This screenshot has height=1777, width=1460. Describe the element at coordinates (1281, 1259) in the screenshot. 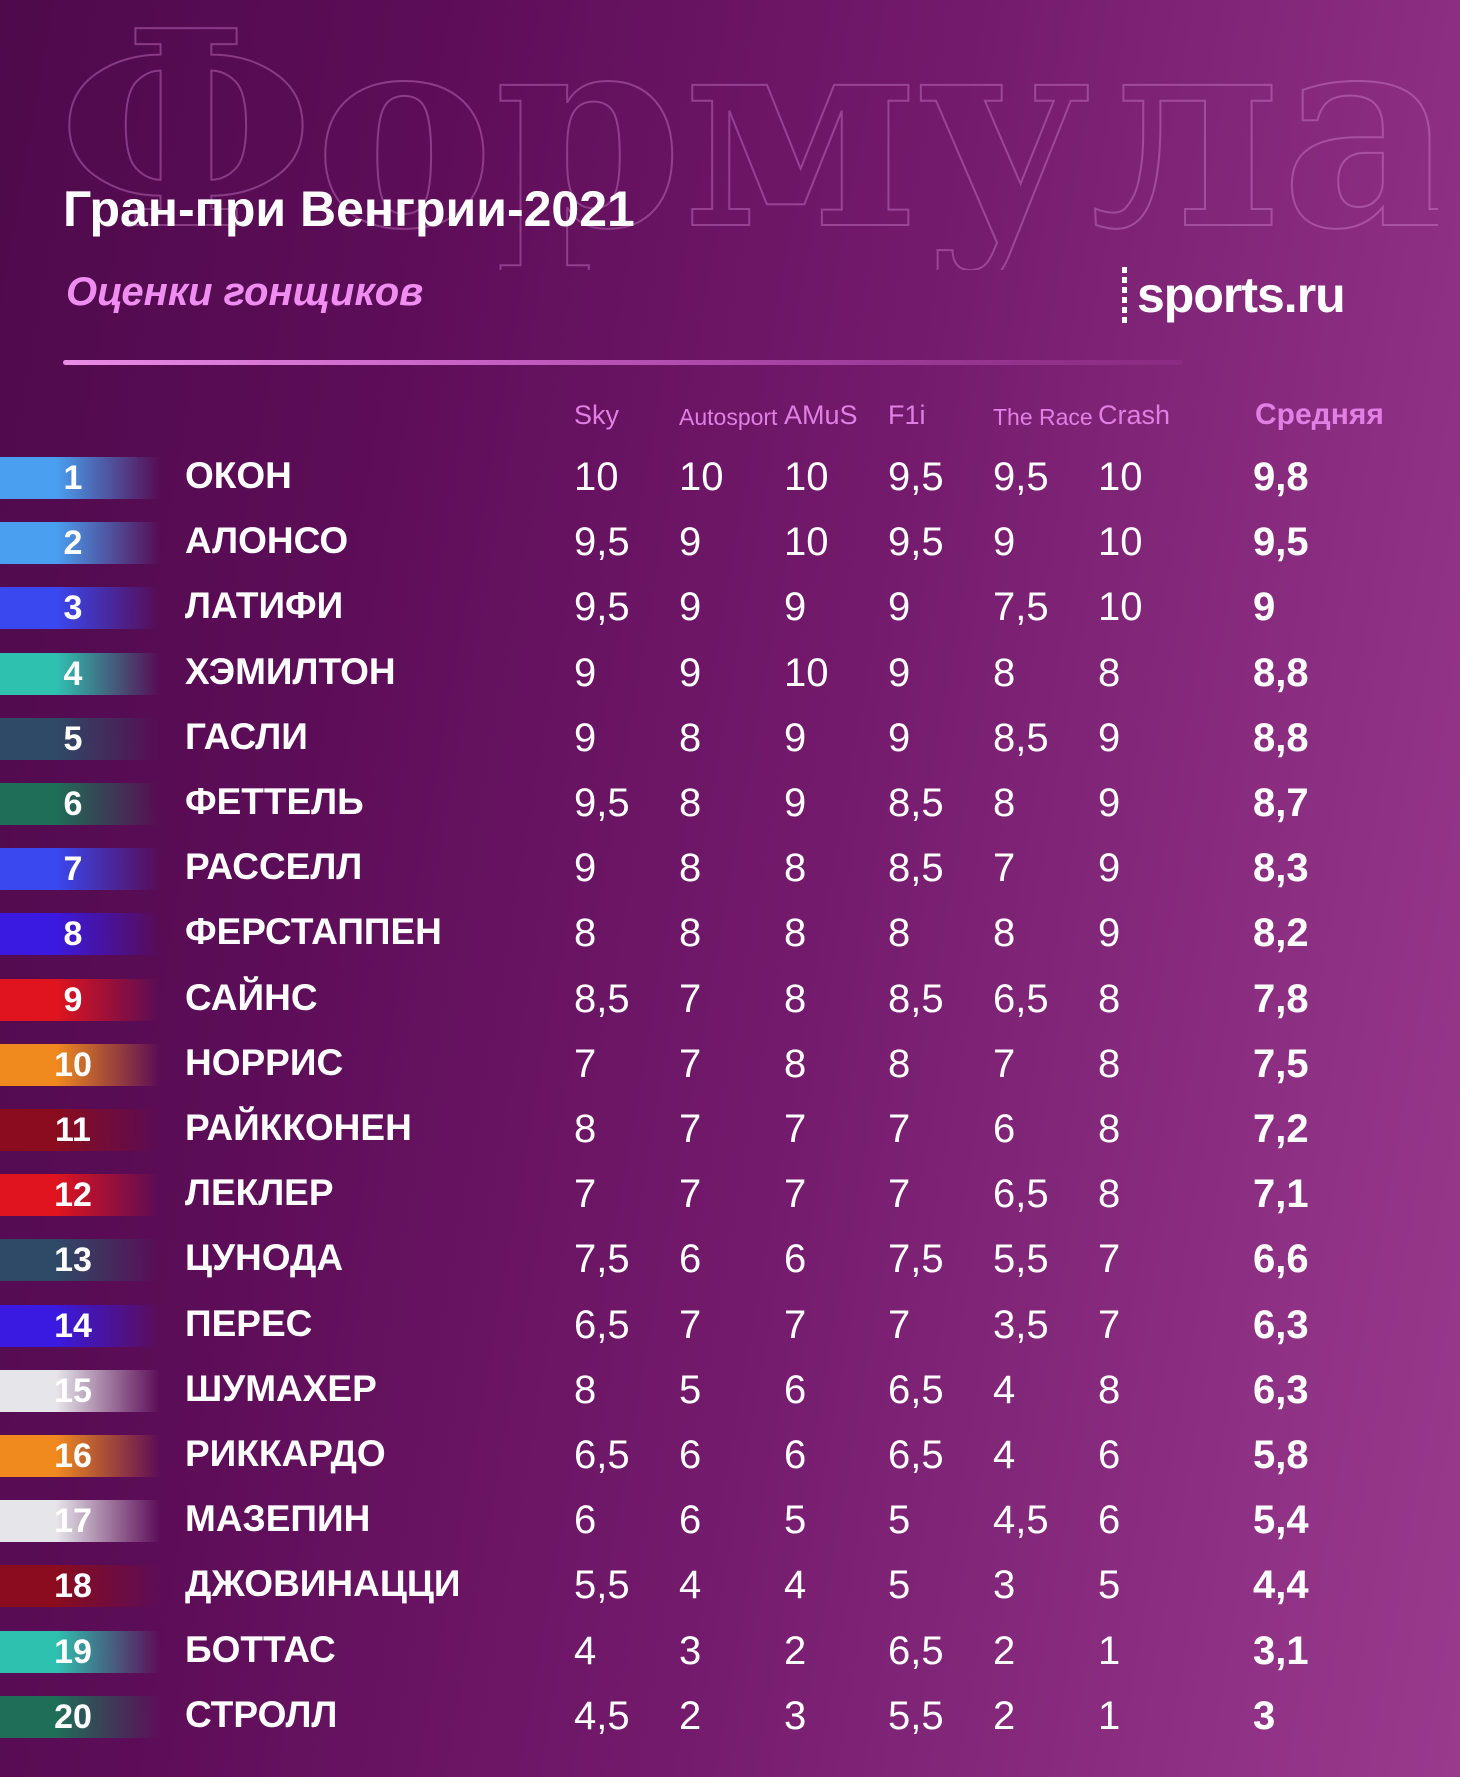

I see `average-score: 6,6` at that location.